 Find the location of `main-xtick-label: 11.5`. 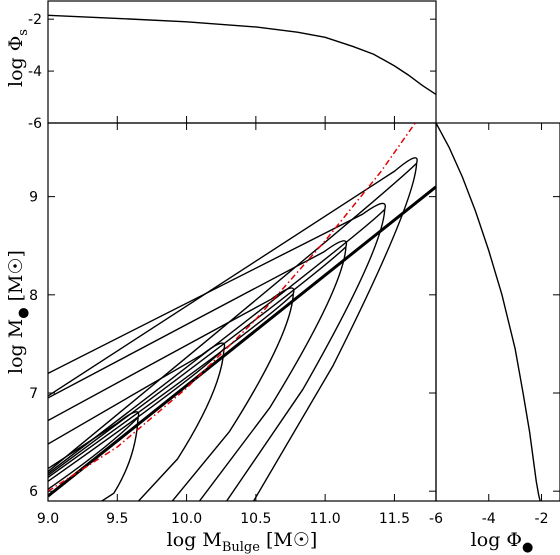

main-xtick-label: 11.5 is located at coordinates (394, 519).